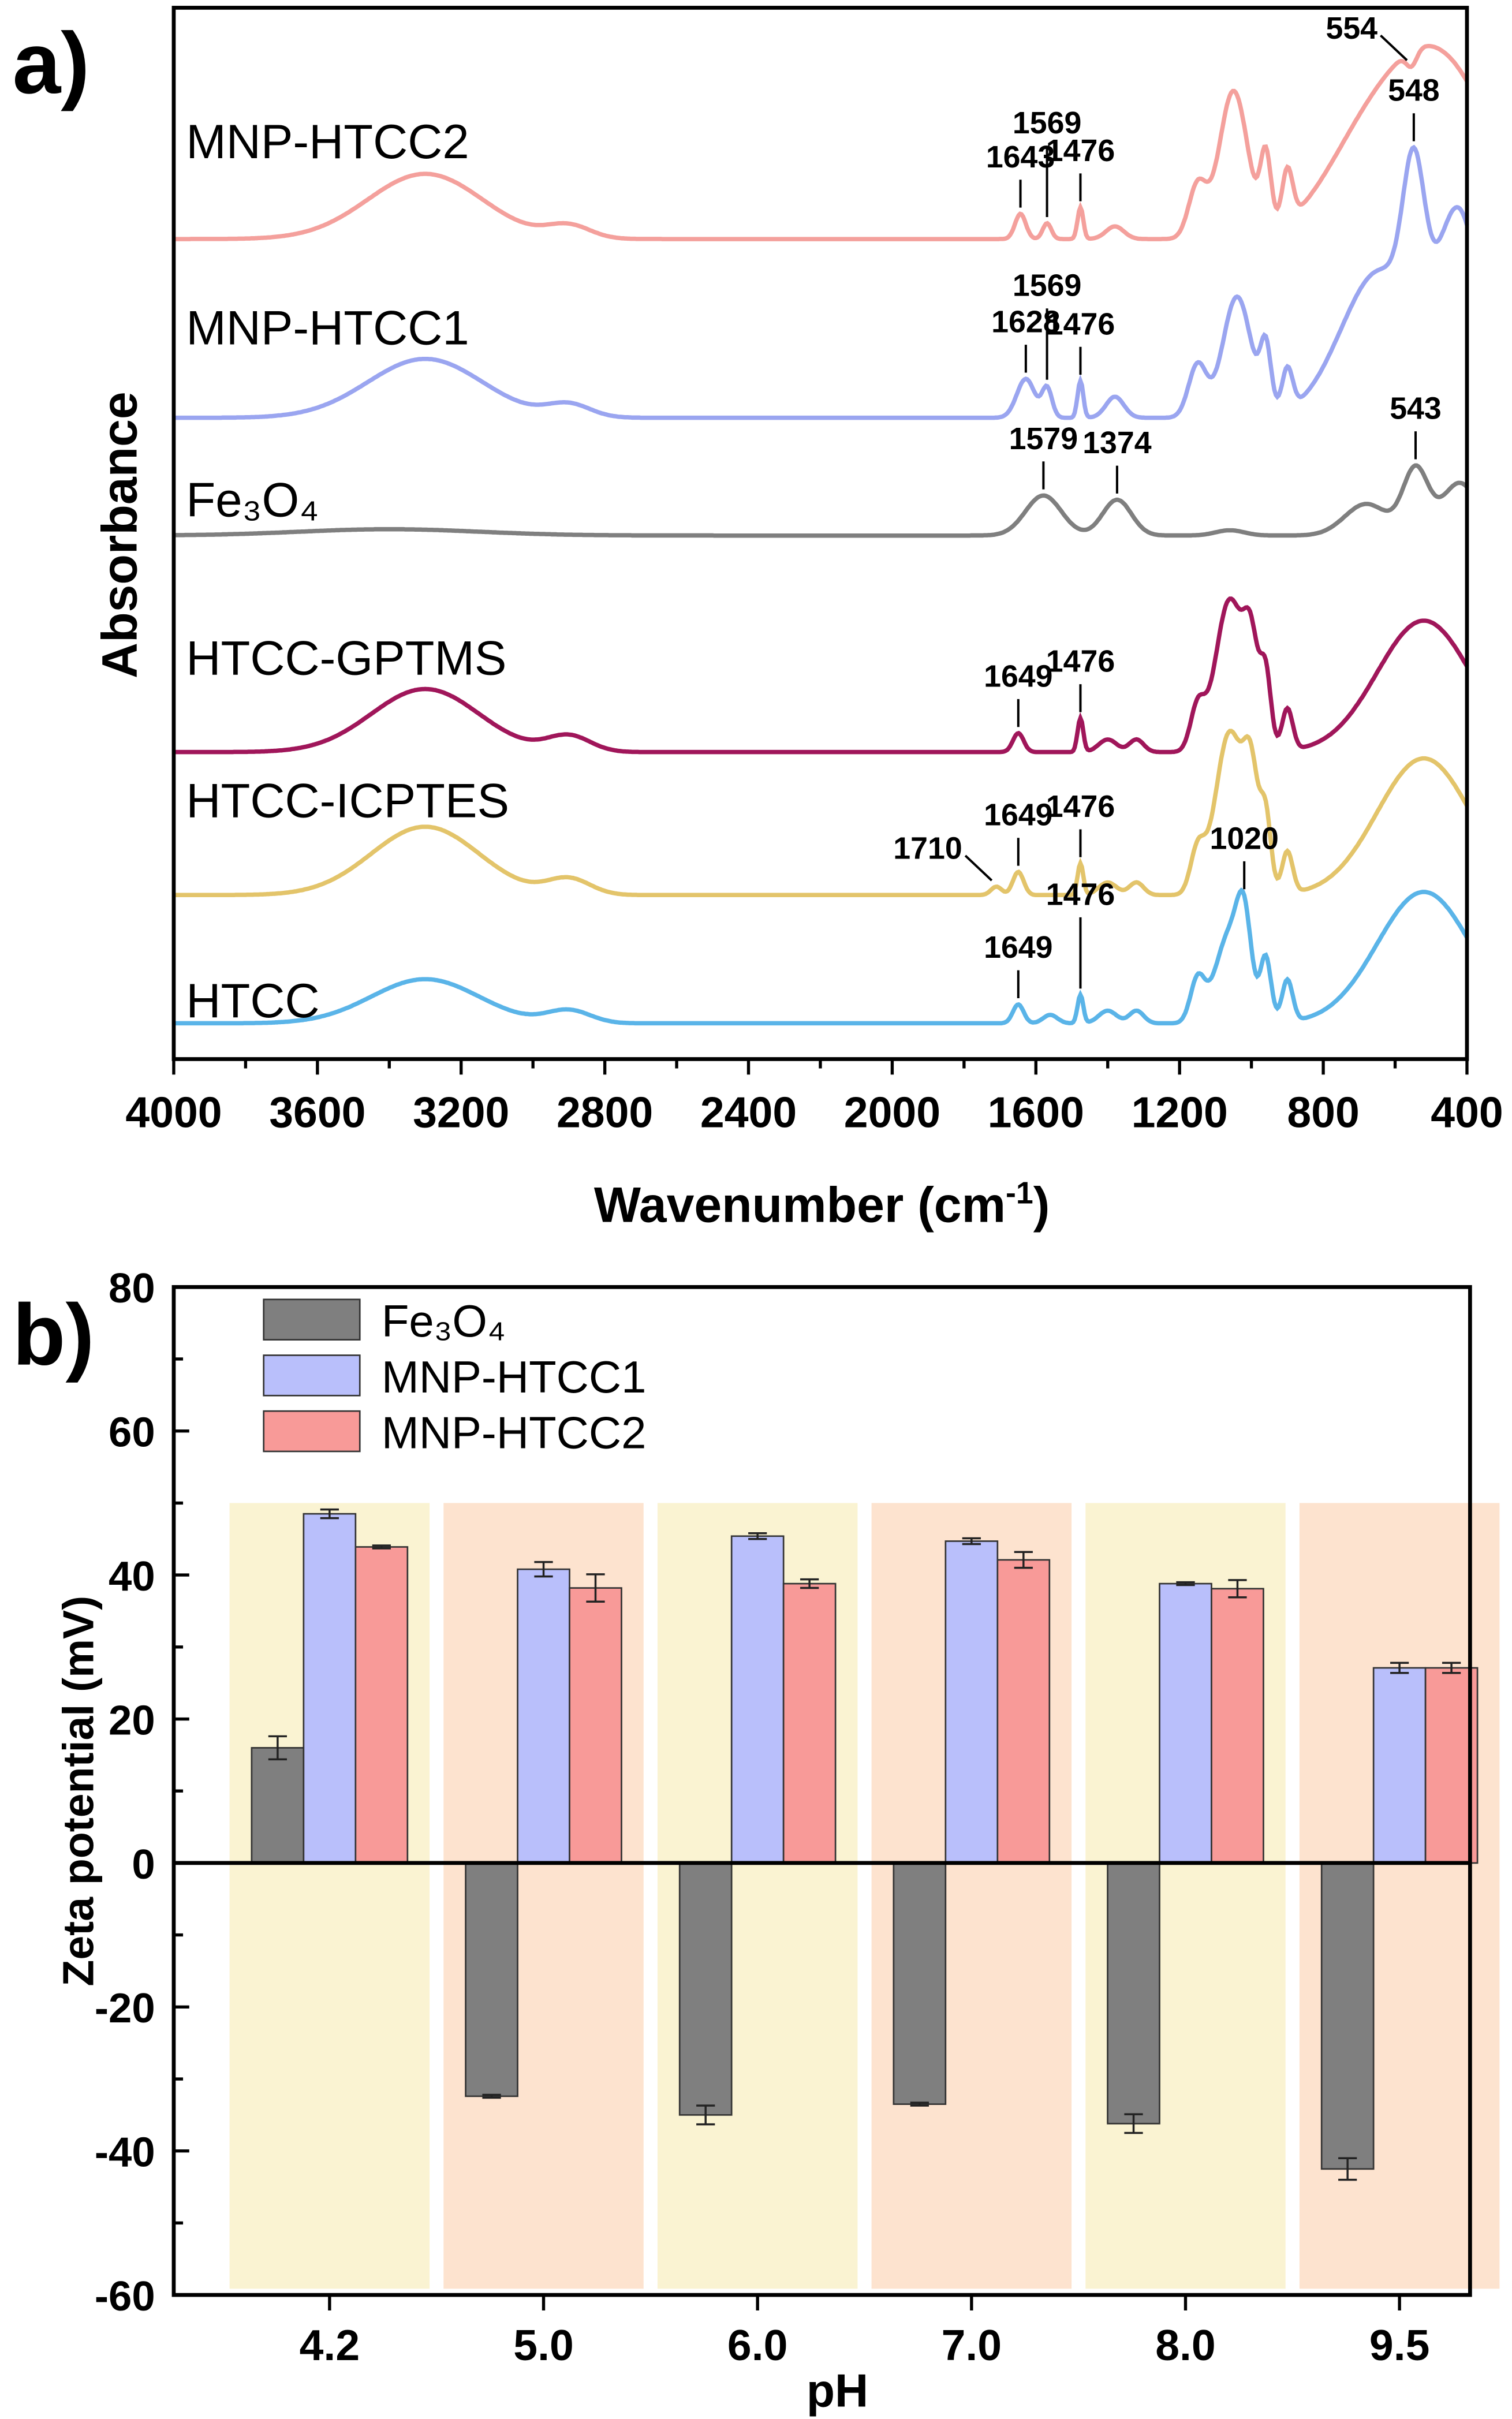 The image size is (1512, 2419). I want to click on x-tick-label: 2400, so click(748, 1112).